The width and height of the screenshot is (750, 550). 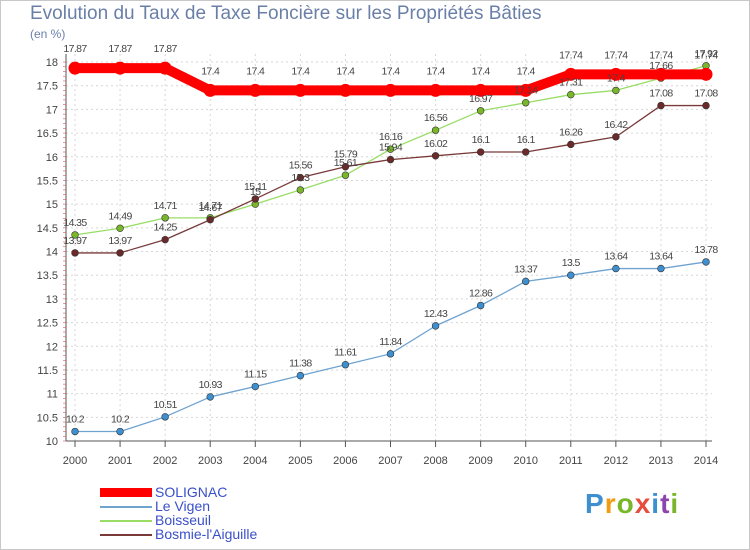 What do you see at coordinates (47, 181) in the screenshot?
I see `y-tick-label: 15.5` at bounding box center [47, 181].